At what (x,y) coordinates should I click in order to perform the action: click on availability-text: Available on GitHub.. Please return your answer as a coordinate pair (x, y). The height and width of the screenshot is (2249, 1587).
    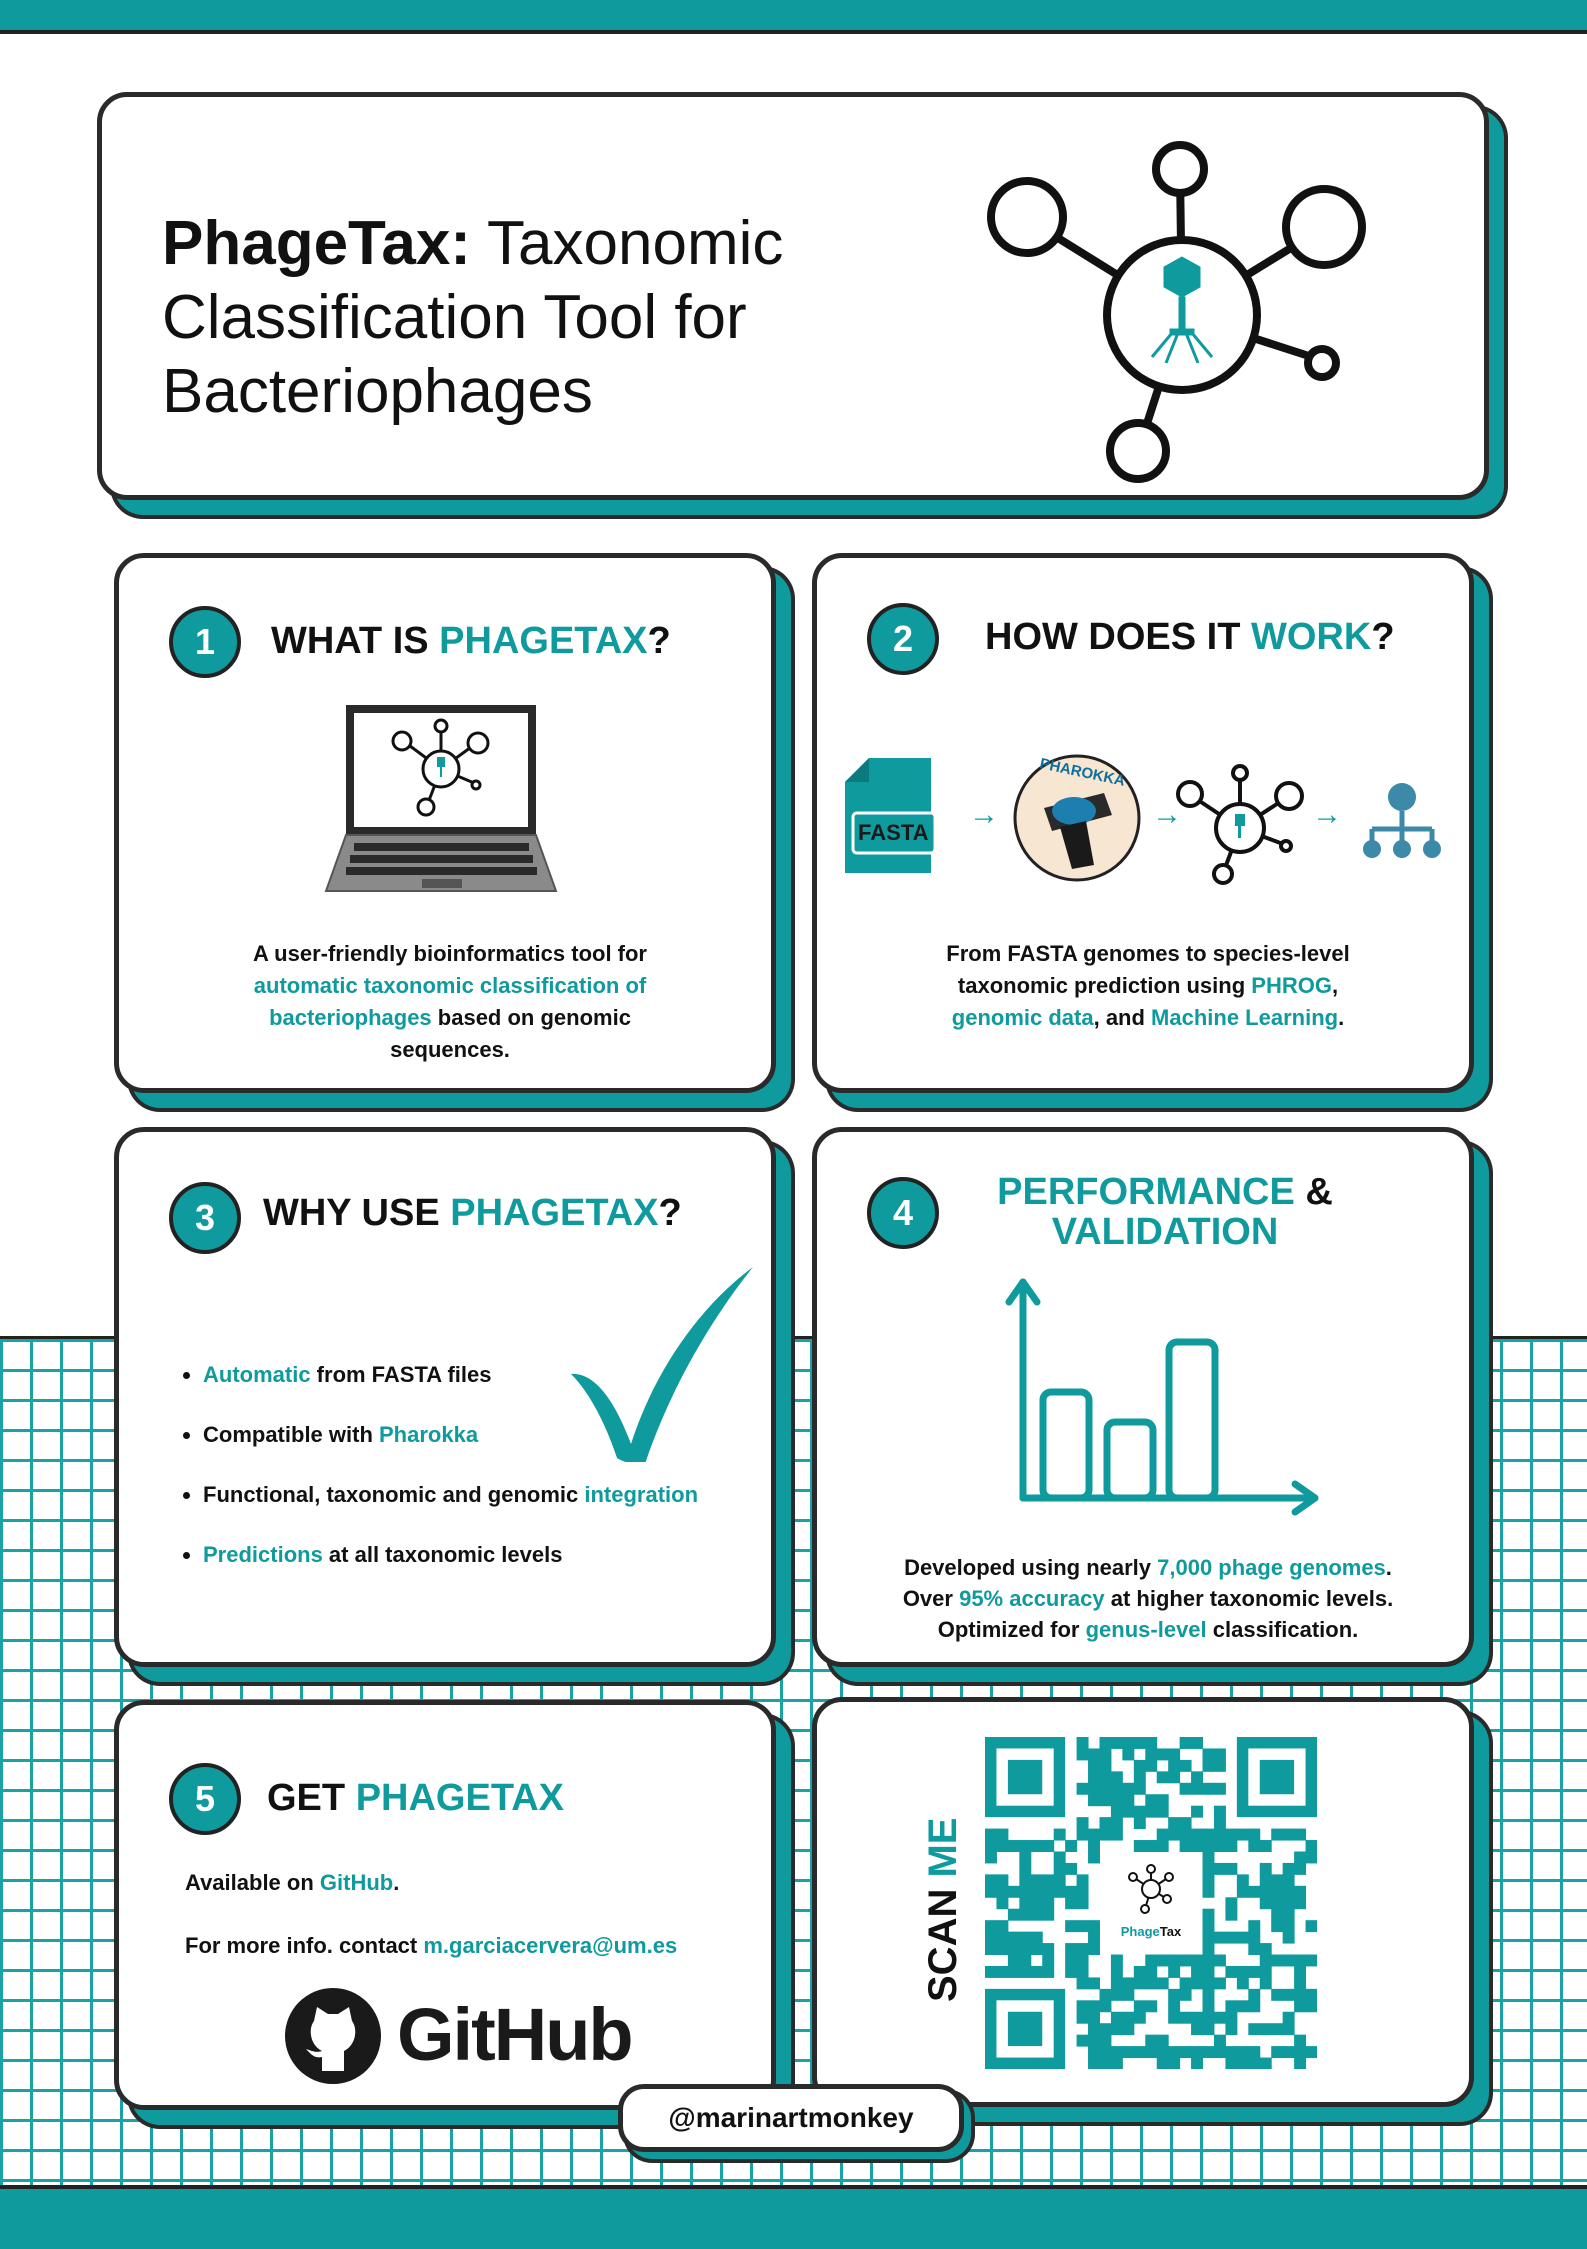
    Looking at the image, I should click on (292, 1883).